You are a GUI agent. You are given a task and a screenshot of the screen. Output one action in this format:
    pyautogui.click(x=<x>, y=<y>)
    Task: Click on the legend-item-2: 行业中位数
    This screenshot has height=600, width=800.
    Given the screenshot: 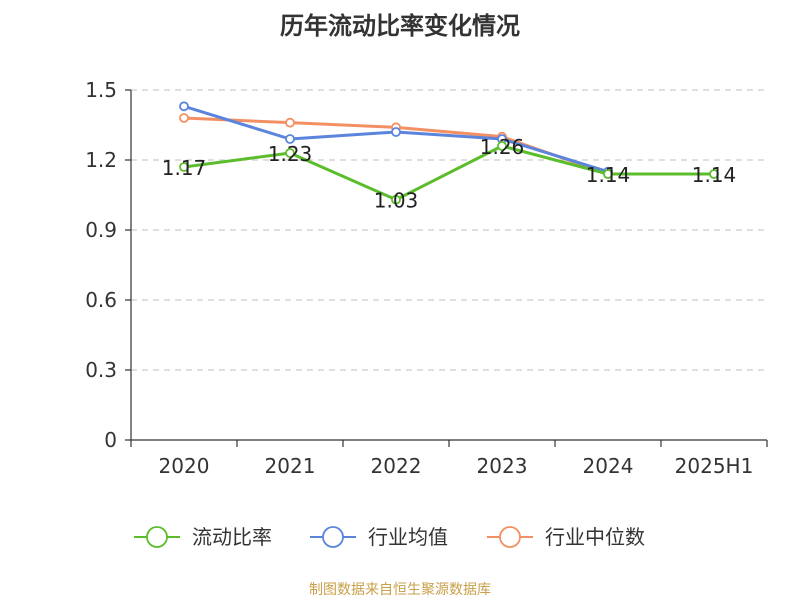 What is the action you would take?
    pyautogui.click(x=566, y=537)
    